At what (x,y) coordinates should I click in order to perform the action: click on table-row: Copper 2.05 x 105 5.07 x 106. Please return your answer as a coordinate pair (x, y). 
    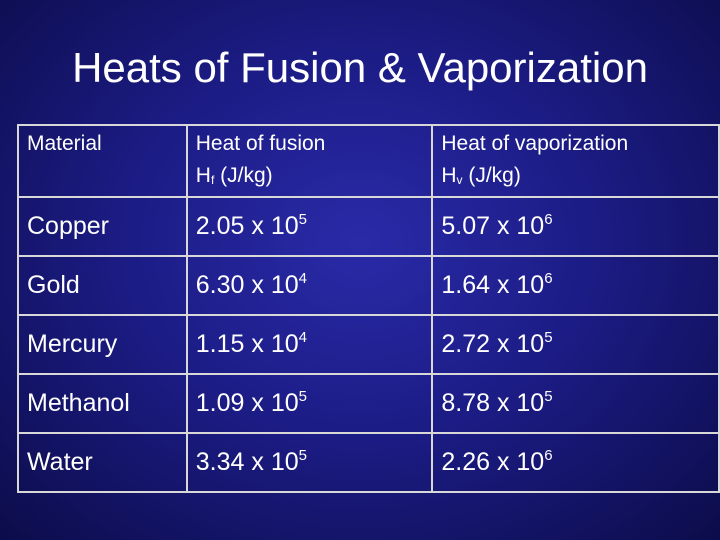
    Looking at the image, I should click on (368, 226).